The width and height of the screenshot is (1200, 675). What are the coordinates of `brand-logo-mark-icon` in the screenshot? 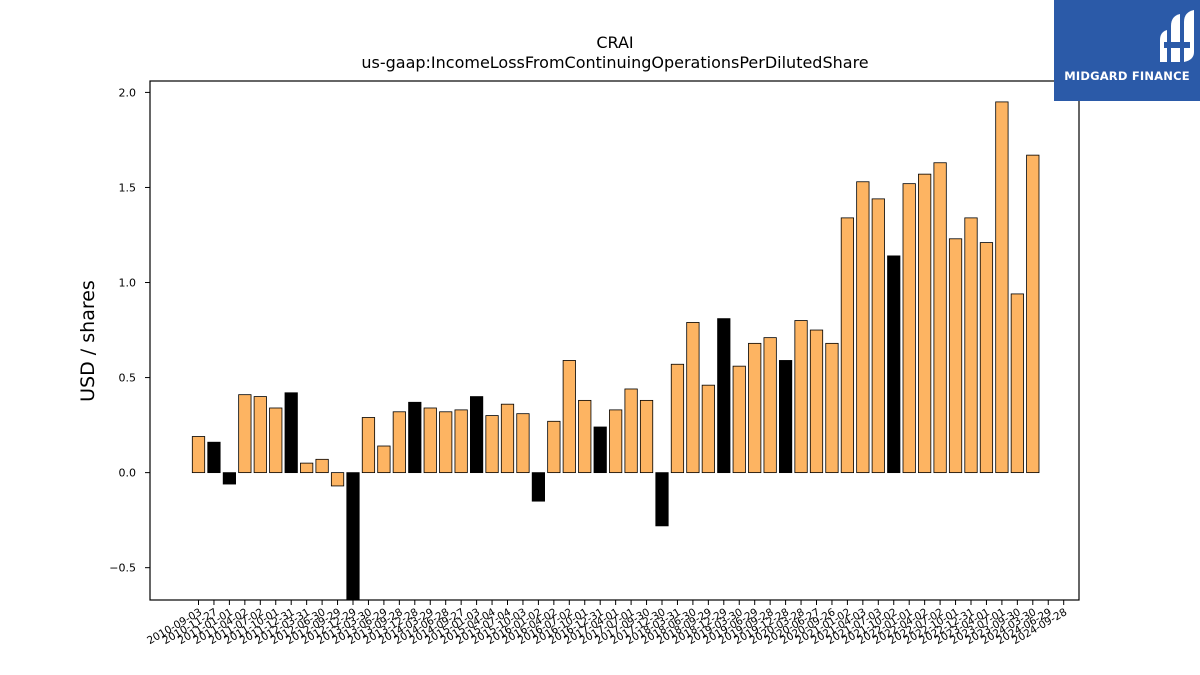 It's located at (1177, 36).